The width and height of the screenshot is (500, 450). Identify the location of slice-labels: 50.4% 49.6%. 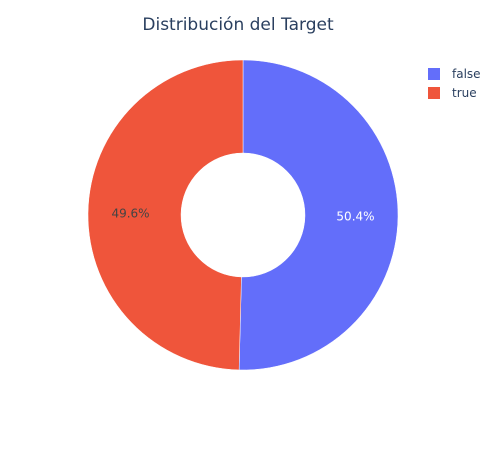
(242, 215).